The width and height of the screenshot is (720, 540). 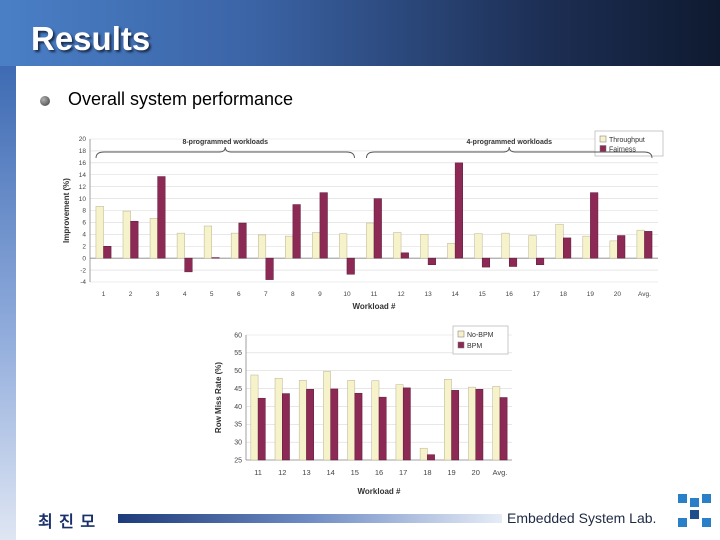 What do you see at coordinates (239, 294) in the screenshot?
I see `improvement-x-tick-label: 6` at bounding box center [239, 294].